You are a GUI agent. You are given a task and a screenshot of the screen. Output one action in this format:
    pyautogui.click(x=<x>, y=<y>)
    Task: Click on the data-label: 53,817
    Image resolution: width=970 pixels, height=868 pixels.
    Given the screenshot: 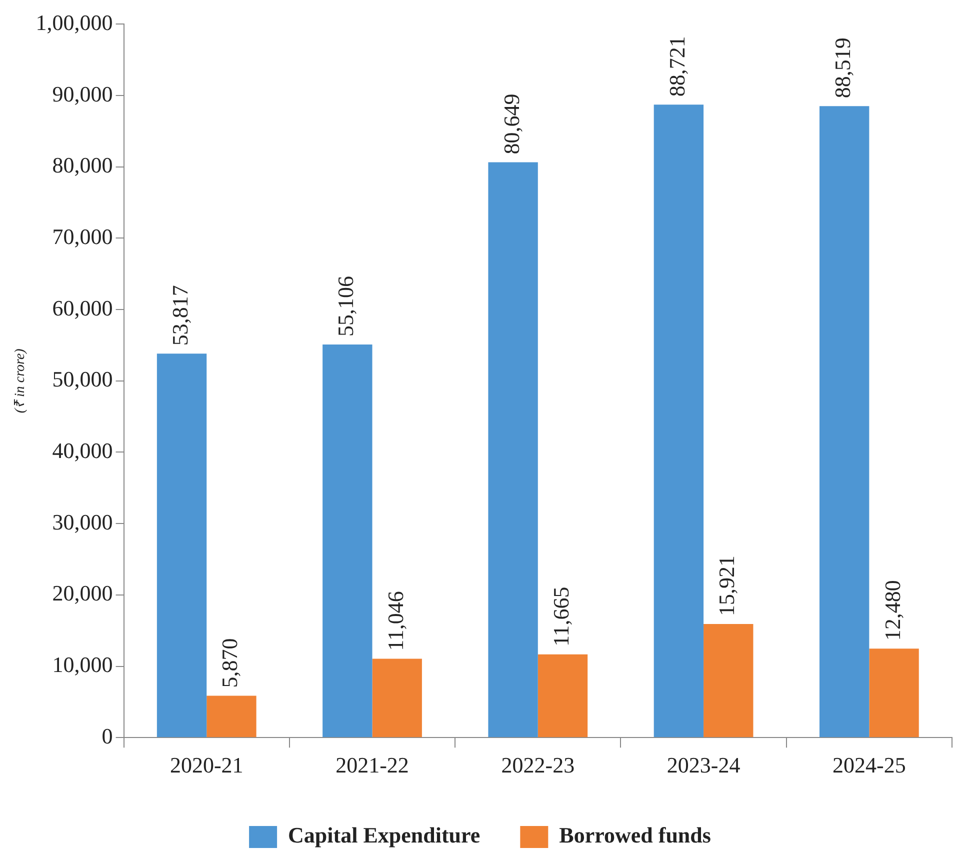 What is the action you would take?
    pyautogui.click(x=180, y=315)
    